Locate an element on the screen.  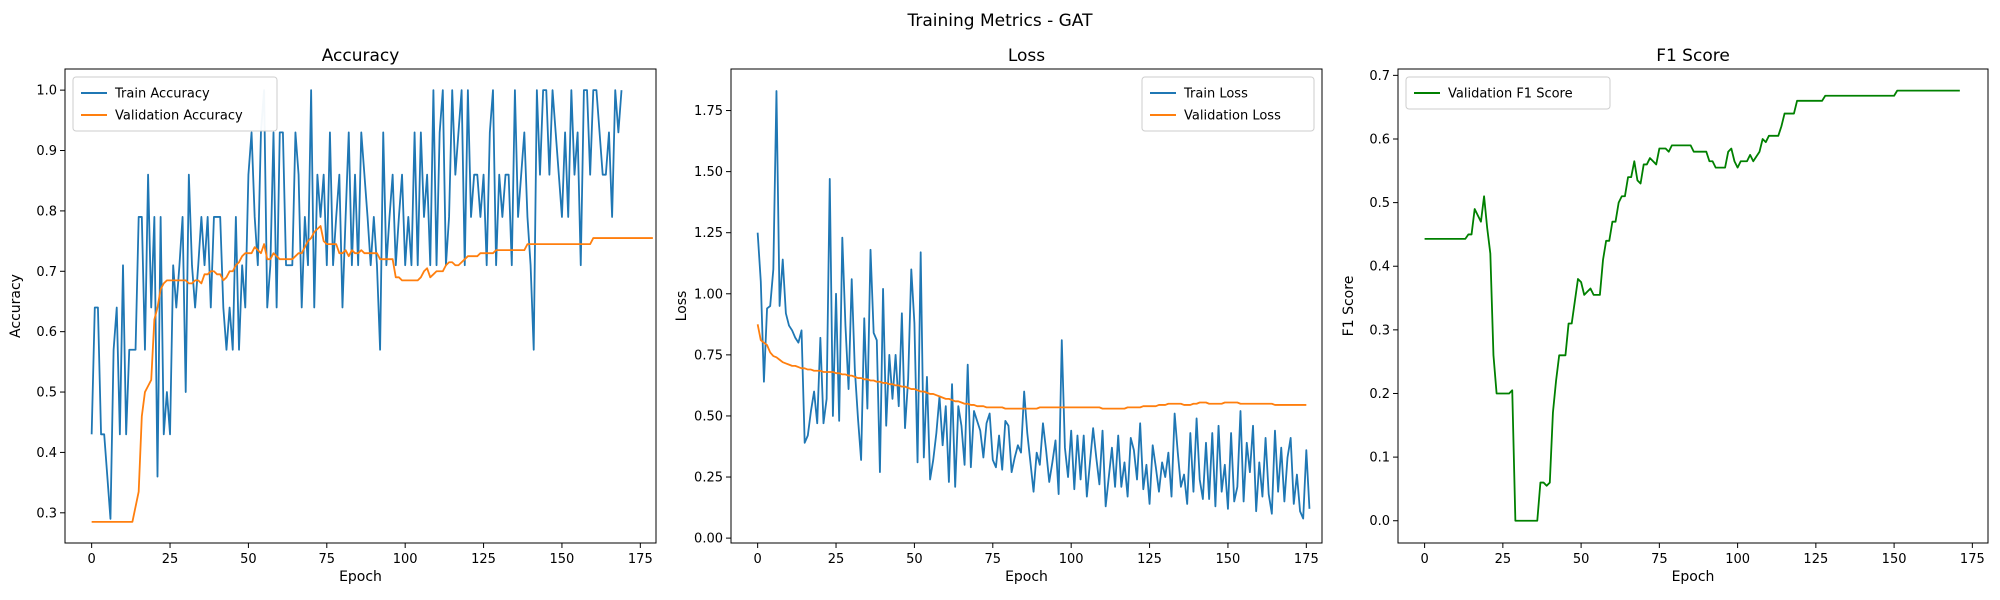
legend-label-validation-f1-score: Validation F1 Score is located at coordinates (1510, 94).